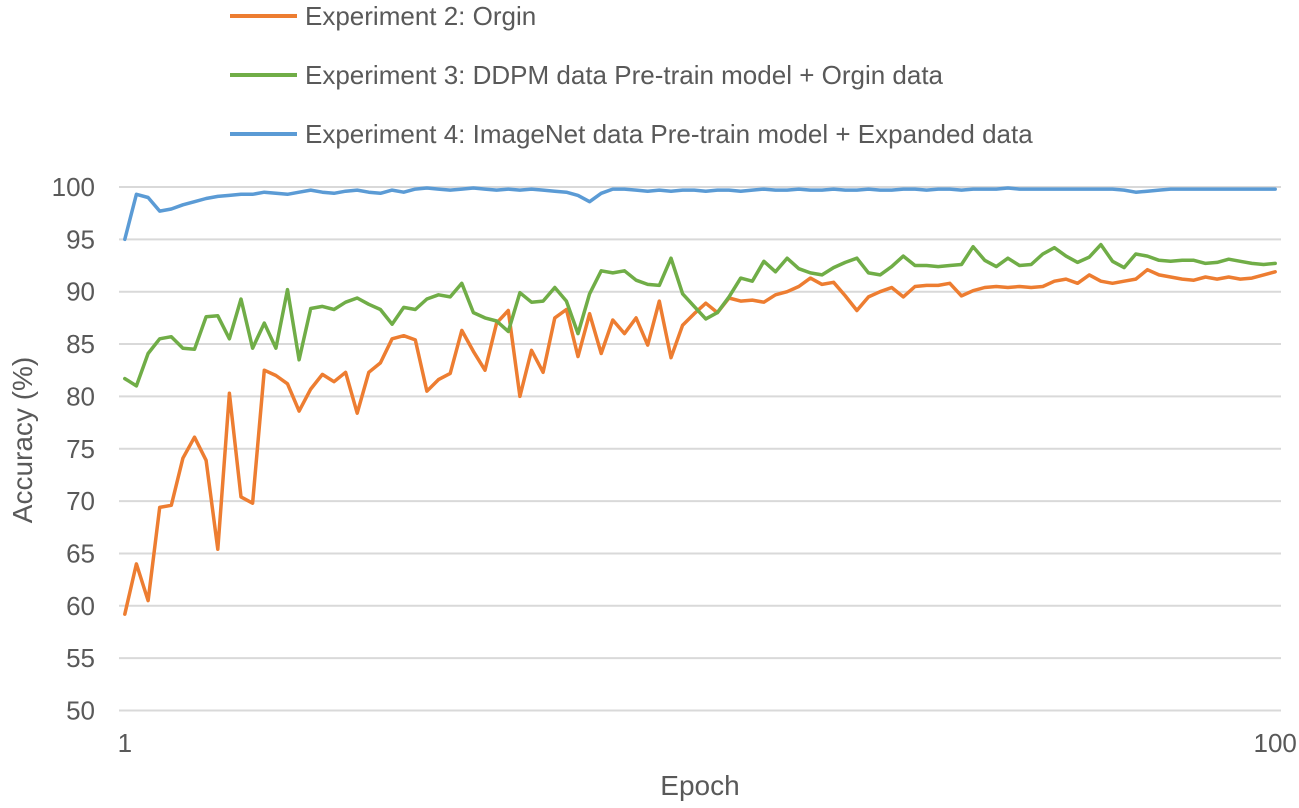  Describe the element at coordinates (80, 449) in the screenshot. I see `y-tick-label: 75` at that location.